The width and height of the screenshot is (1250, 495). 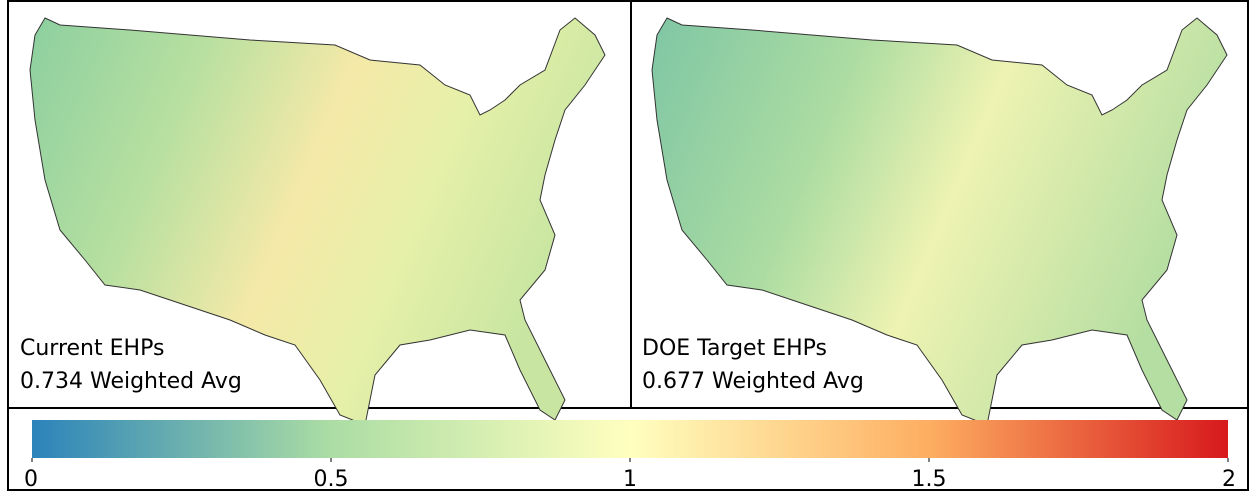 I want to click on tick-label: 1.5, so click(x=929, y=479).